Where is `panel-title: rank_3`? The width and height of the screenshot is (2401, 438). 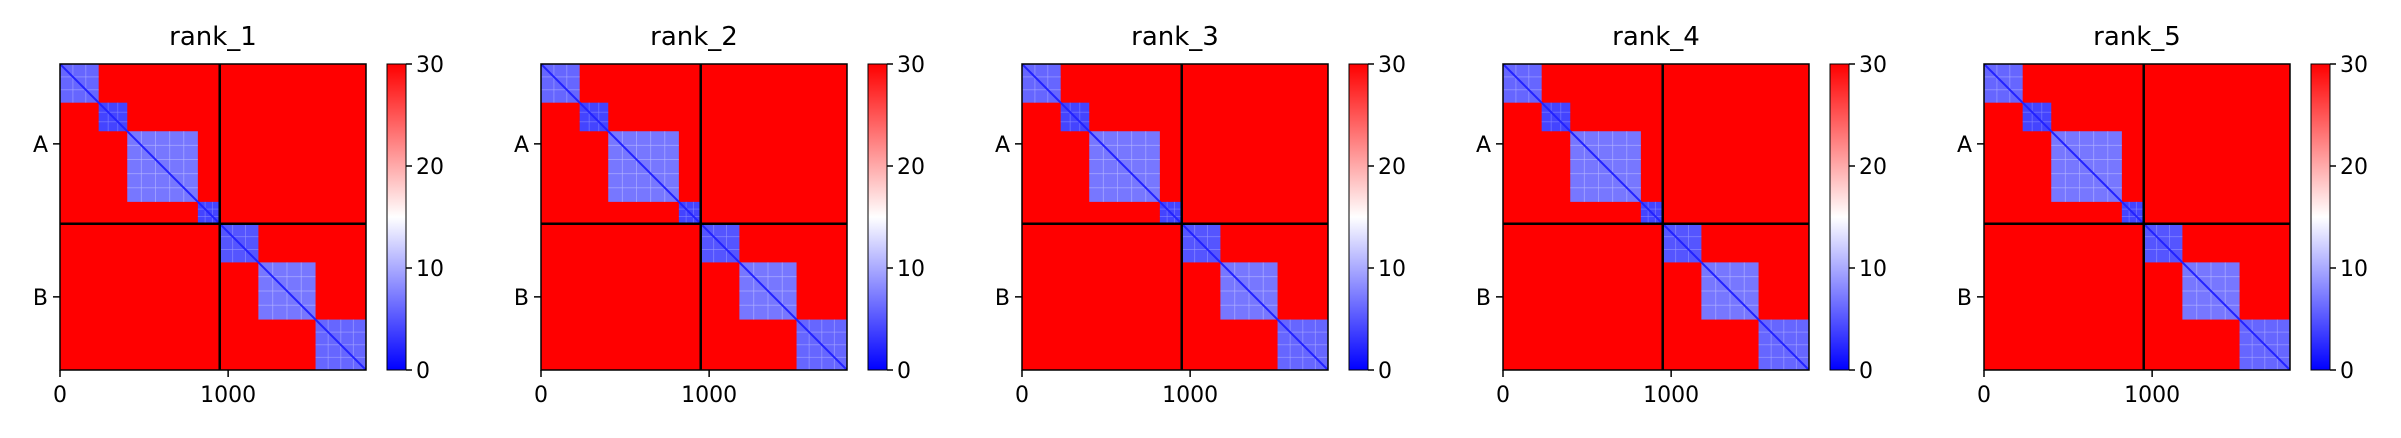
panel-title: rank_3 is located at coordinates (1175, 37).